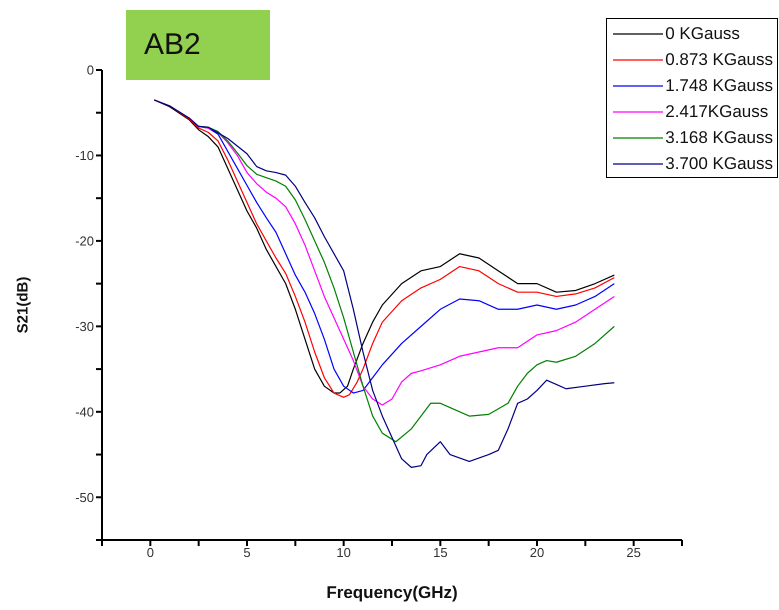 This screenshot has width=779, height=610. Describe the element at coordinates (719, 60) in the screenshot. I see `legend-label: 0.873 KGauss` at that location.